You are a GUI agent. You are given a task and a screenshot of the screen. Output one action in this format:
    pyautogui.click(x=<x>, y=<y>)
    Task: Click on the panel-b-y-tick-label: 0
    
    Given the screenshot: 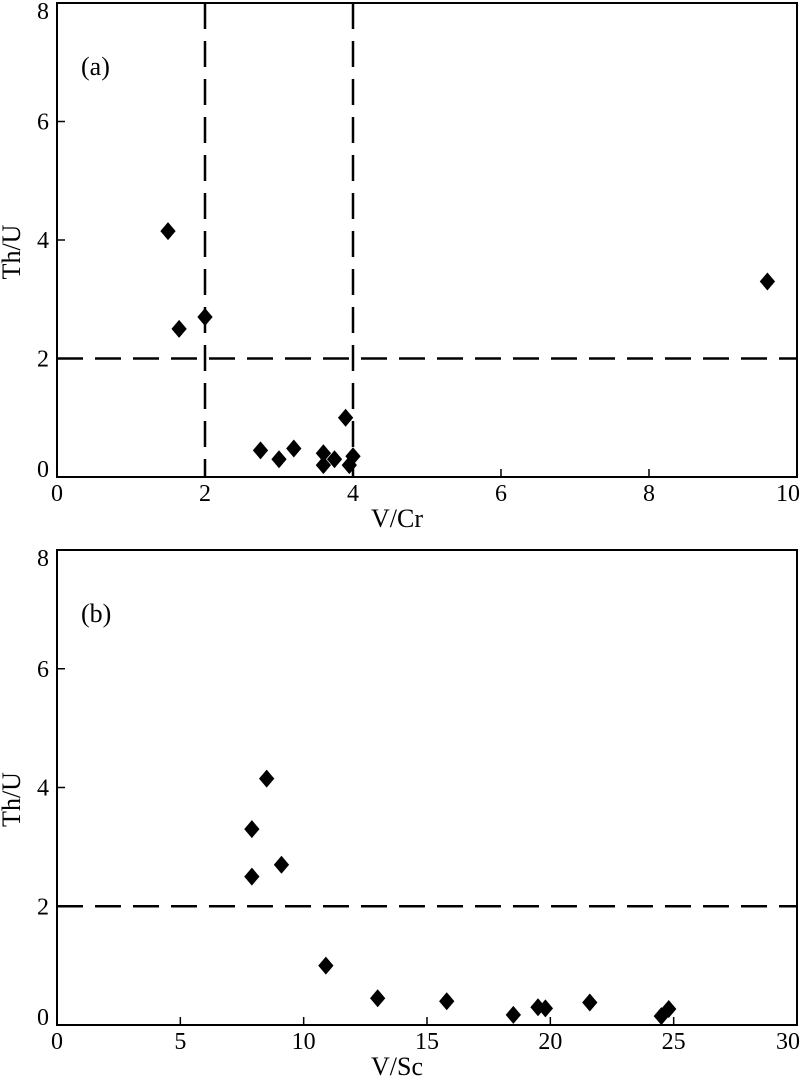 What is the action you would take?
    pyautogui.click(x=43, y=1018)
    